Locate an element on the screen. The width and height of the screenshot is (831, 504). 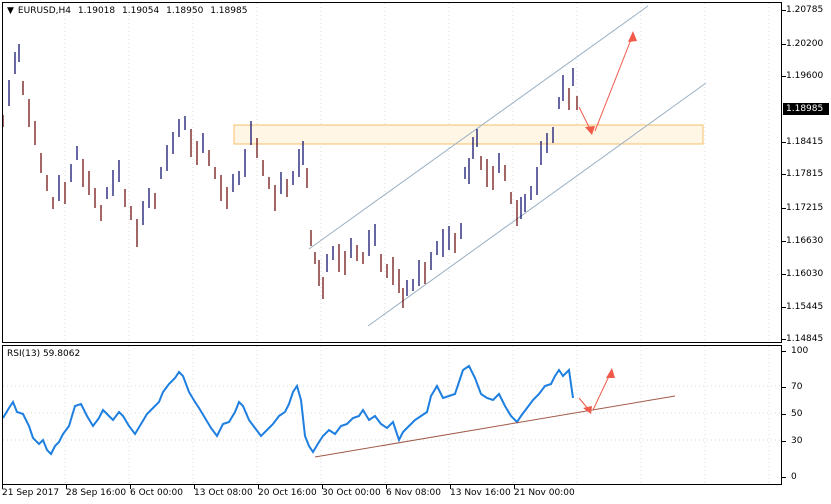
rsi-line is located at coordinates (288, 410).